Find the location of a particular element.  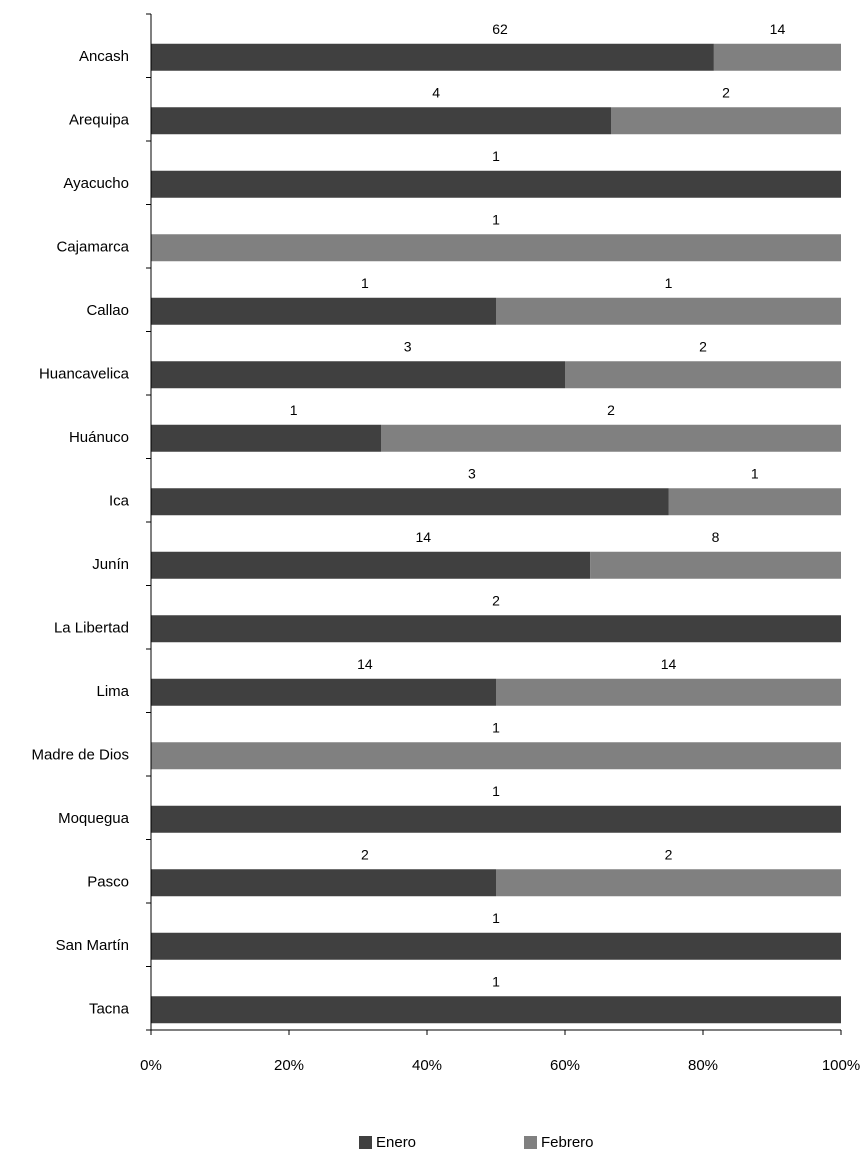

data-label-febrero-7: 1 is located at coordinates (755, 474).